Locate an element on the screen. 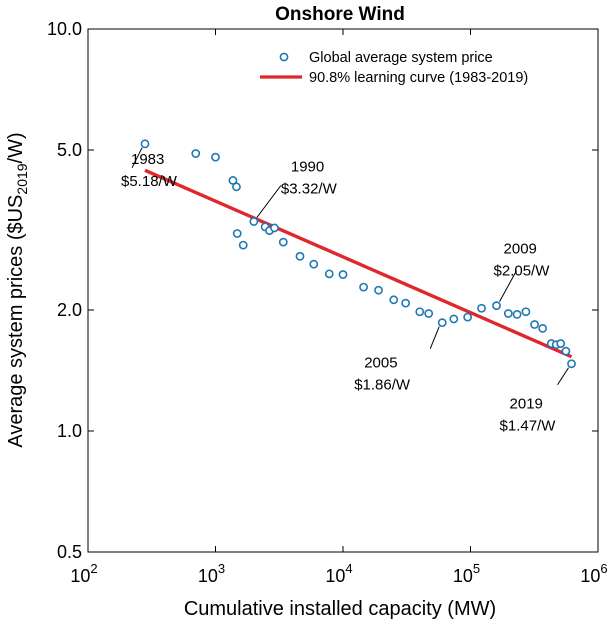  y-axis-title: Average system prices ($US2019/W) is located at coordinates (17, 289).